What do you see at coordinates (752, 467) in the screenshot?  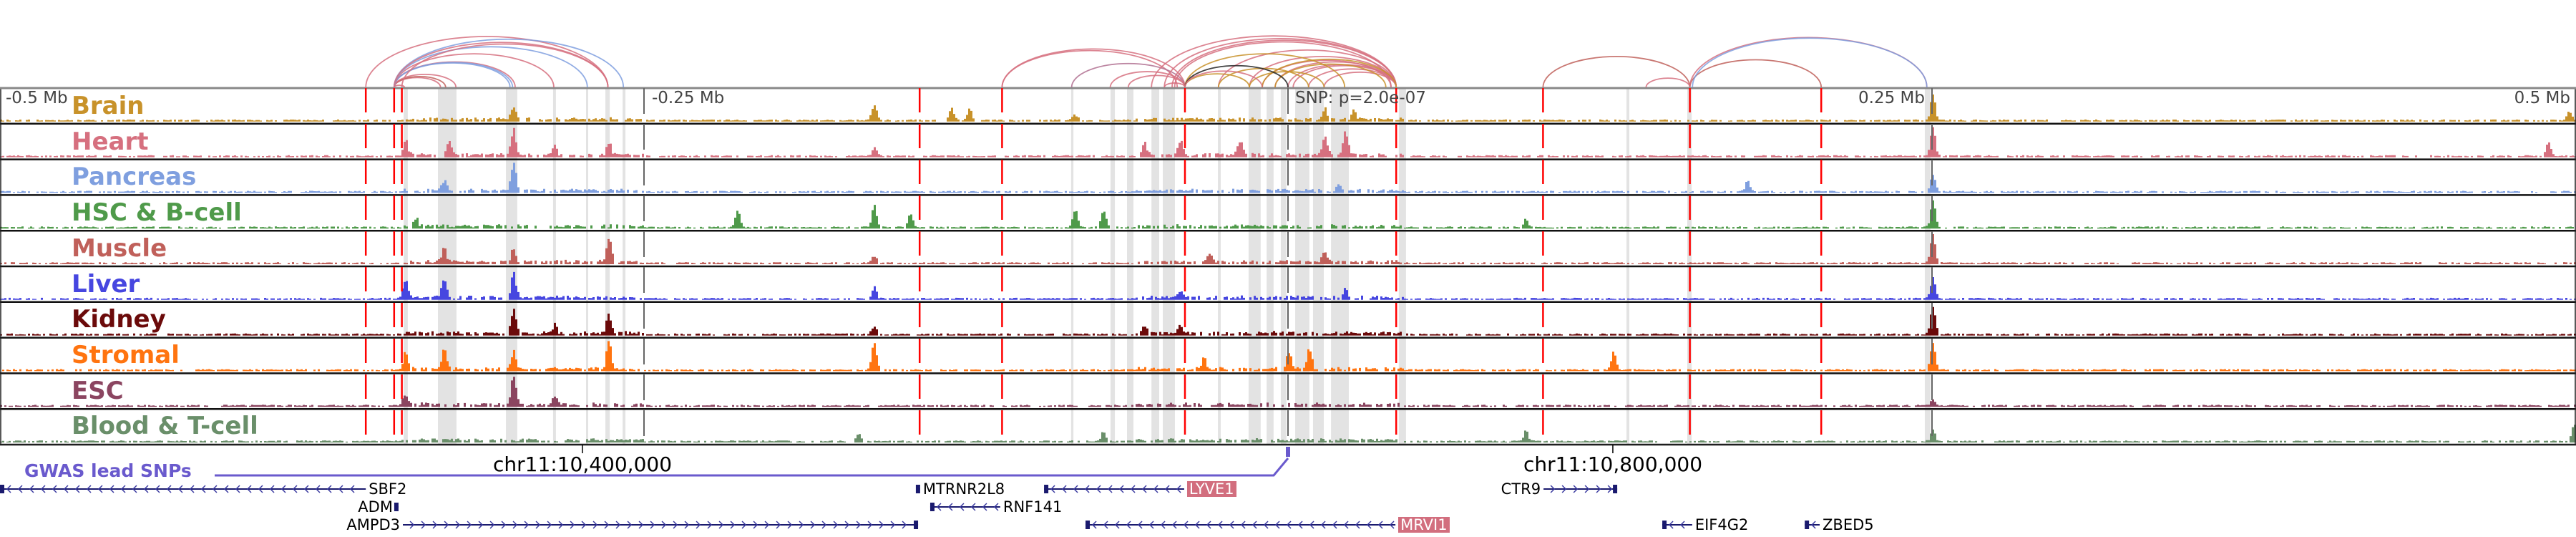 I see `gwas-connector-line` at bounding box center [752, 467].